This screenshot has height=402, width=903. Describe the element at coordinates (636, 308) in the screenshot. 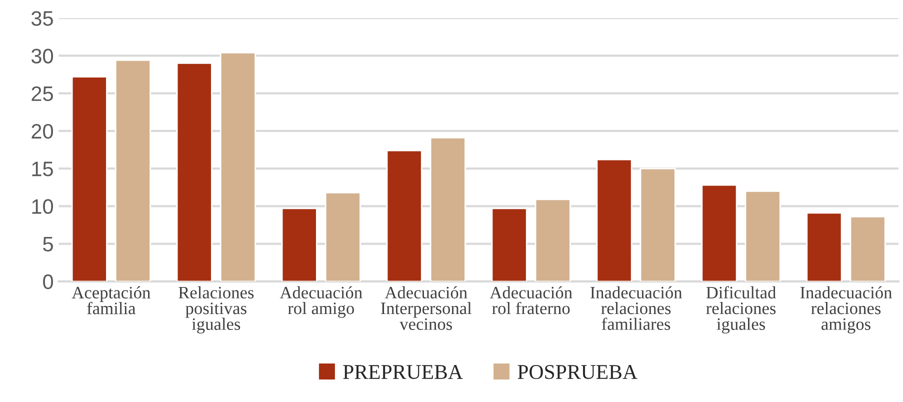

I see `x-tick-label: Inadecuación relaciones familiares` at that location.